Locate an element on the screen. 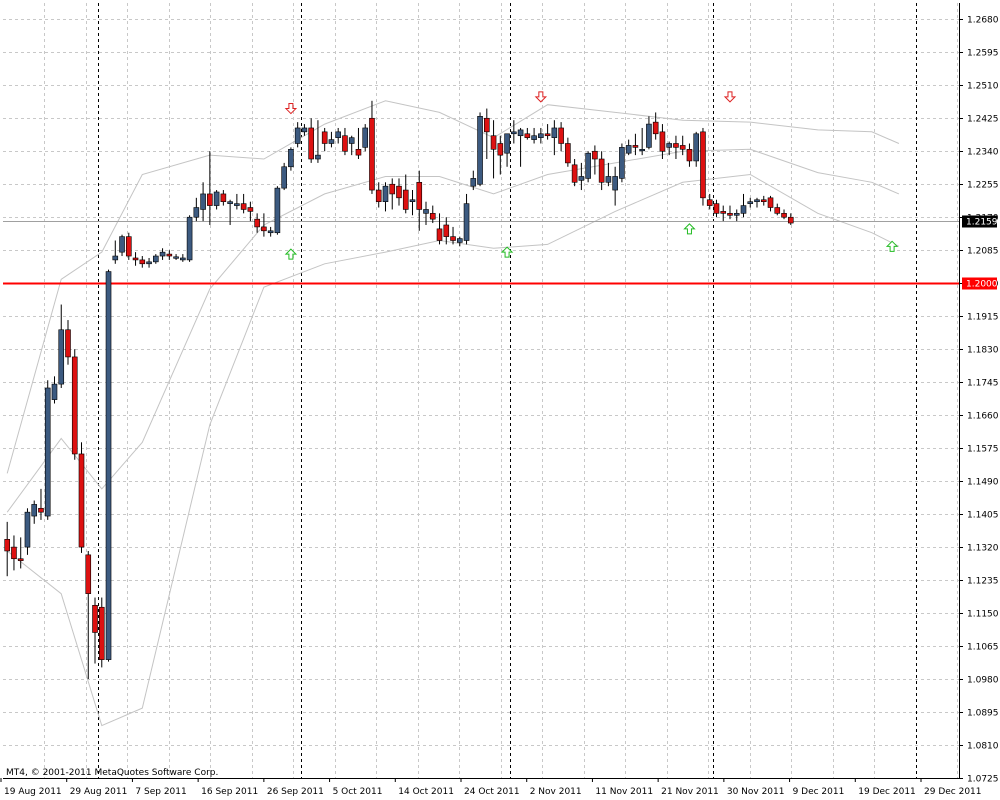 This screenshot has height=800, width=1000. y-tick-label: 1.0895 is located at coordinates (983, 714).